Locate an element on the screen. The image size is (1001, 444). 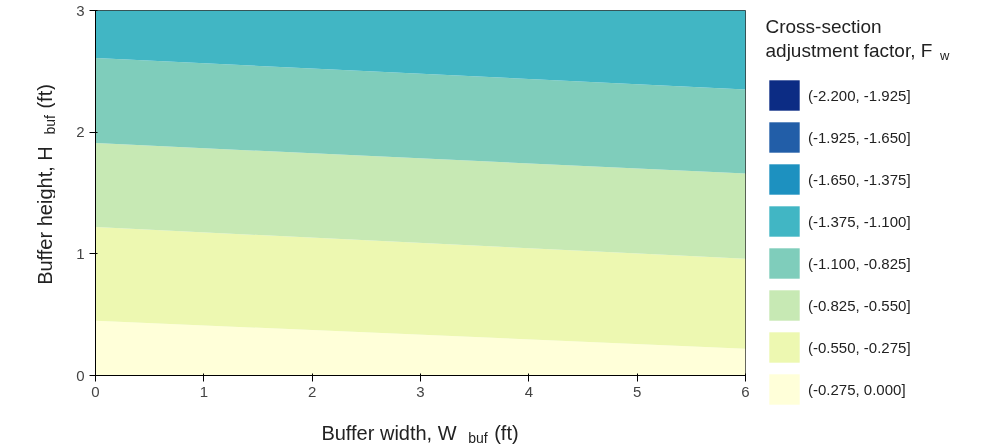
legend-label: (-1.650, -1.375] is located at coordinates (859, 179).